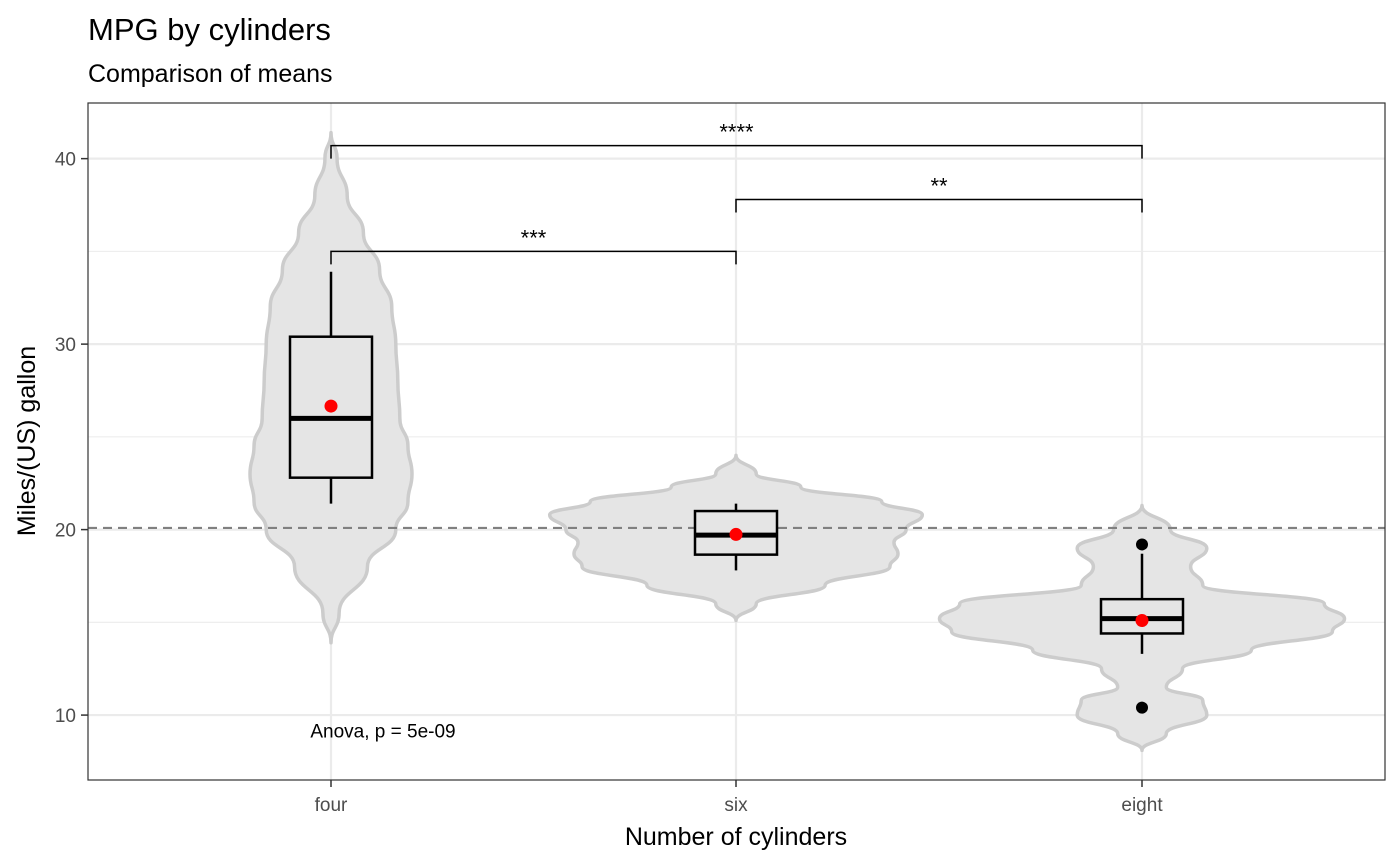  I want to click on significance-label-four-six: ***, so click(534, 237).